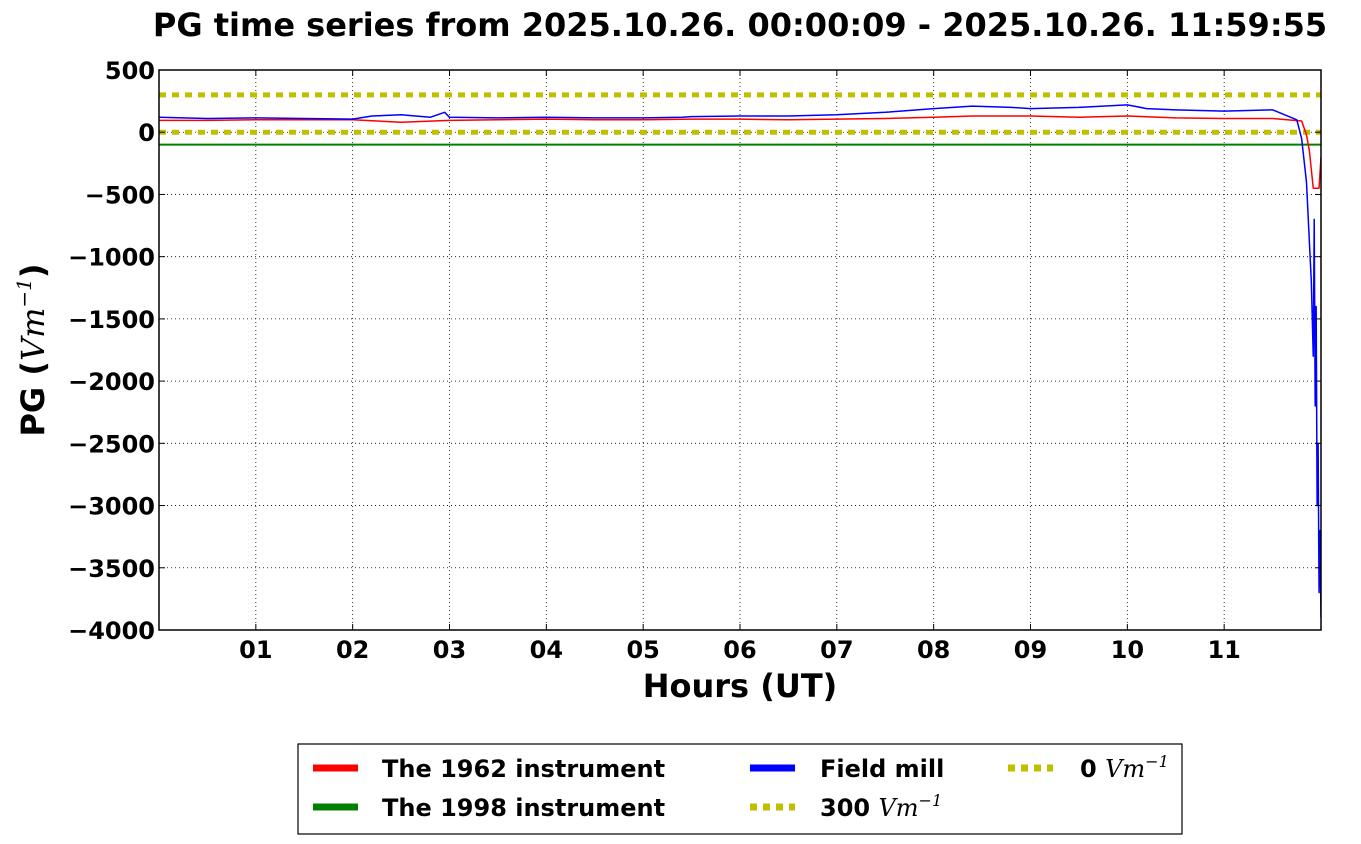  What do you see at coordinates (146, 133) in the screenshot?
I see `y-tick-label: 0` at bounding box center [146, 133].